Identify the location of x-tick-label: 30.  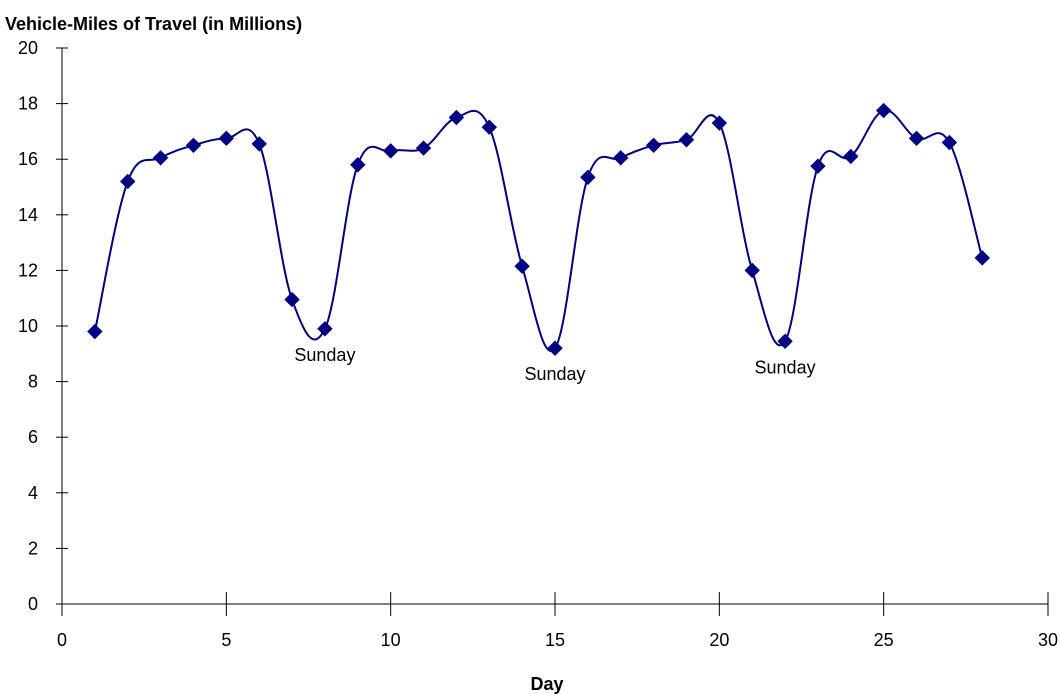
(1048, 640).